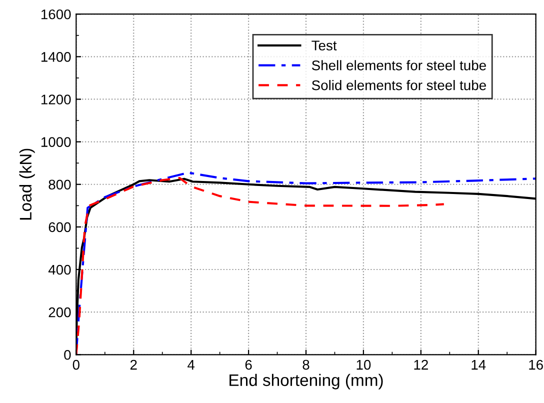 This screenshot has width=544, height=403. What do you see at coordinates (536, 365) in the screenshot?
I see `x-tick-label: 16` at bounding box center [536, 365].